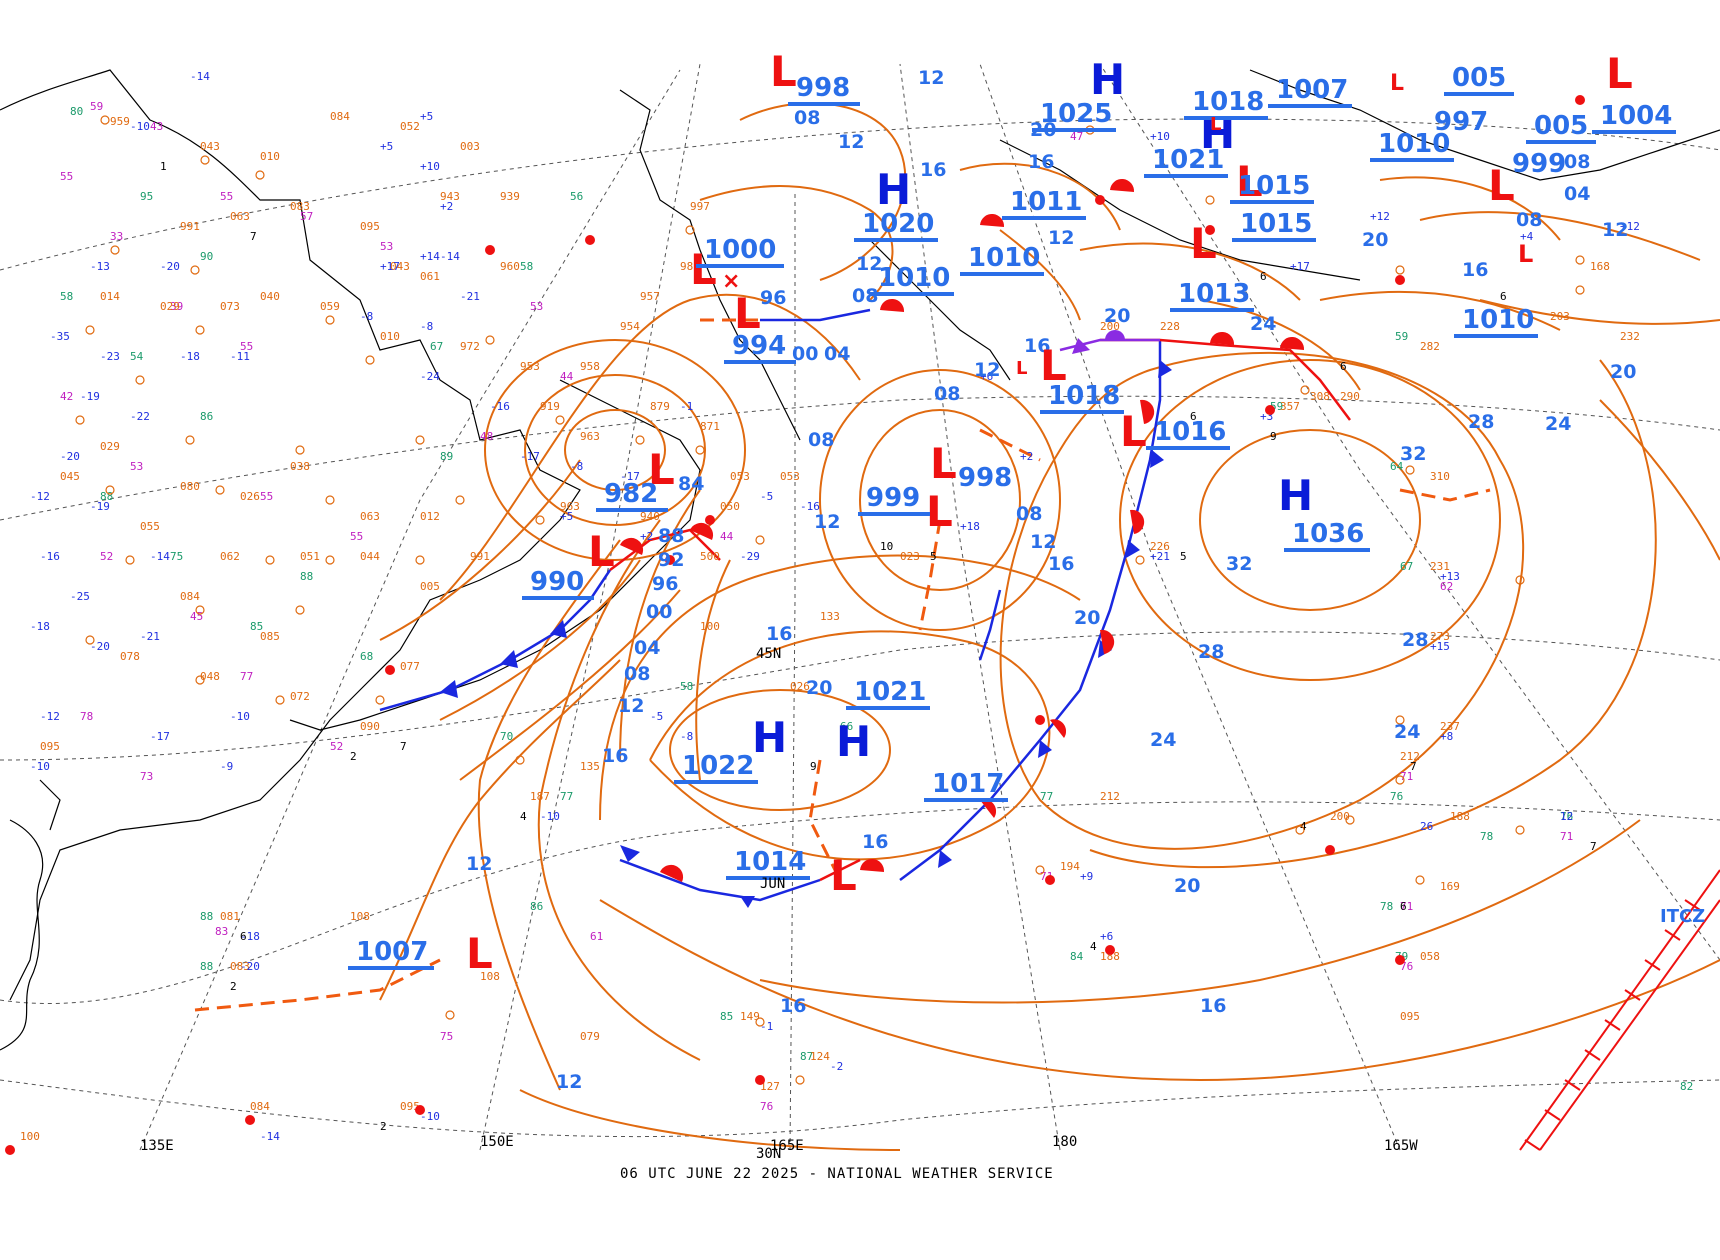  Describe the element at coordinates (590, 766) in the screenshot. I see `svg-text: 135` at that location.